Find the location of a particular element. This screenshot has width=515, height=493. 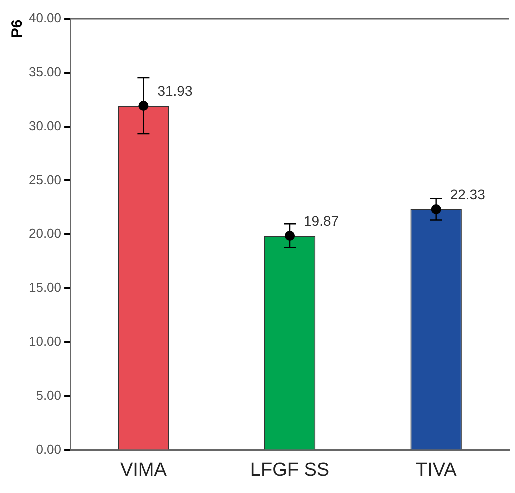

y-tick-label: 5.00 is located at coordinates (49, 395).